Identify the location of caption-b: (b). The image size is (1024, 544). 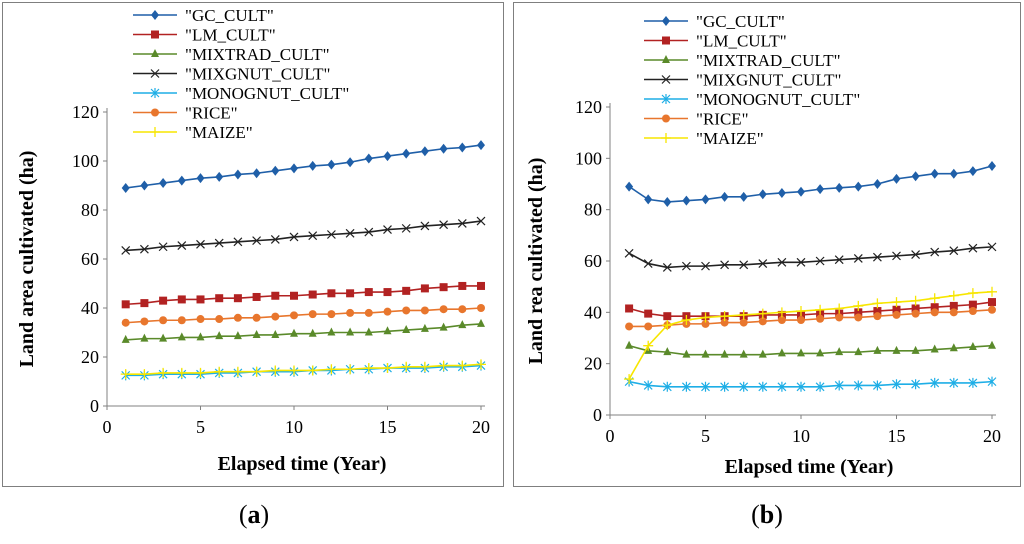
(767, 514).